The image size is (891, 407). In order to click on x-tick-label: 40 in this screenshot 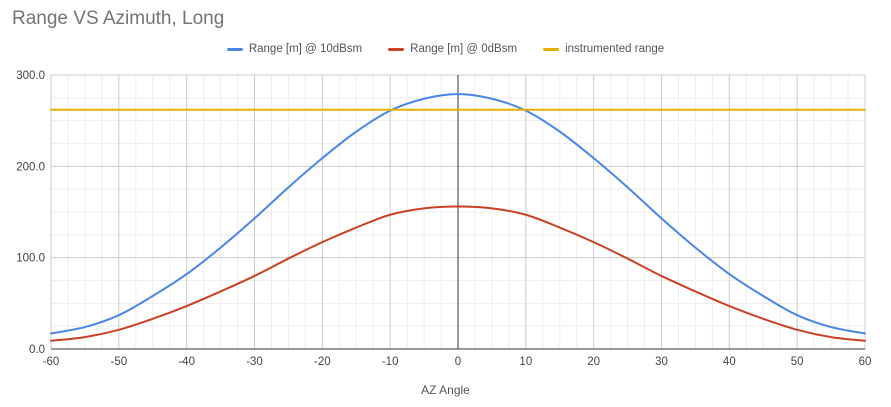, I will do `click(729, 362)`.